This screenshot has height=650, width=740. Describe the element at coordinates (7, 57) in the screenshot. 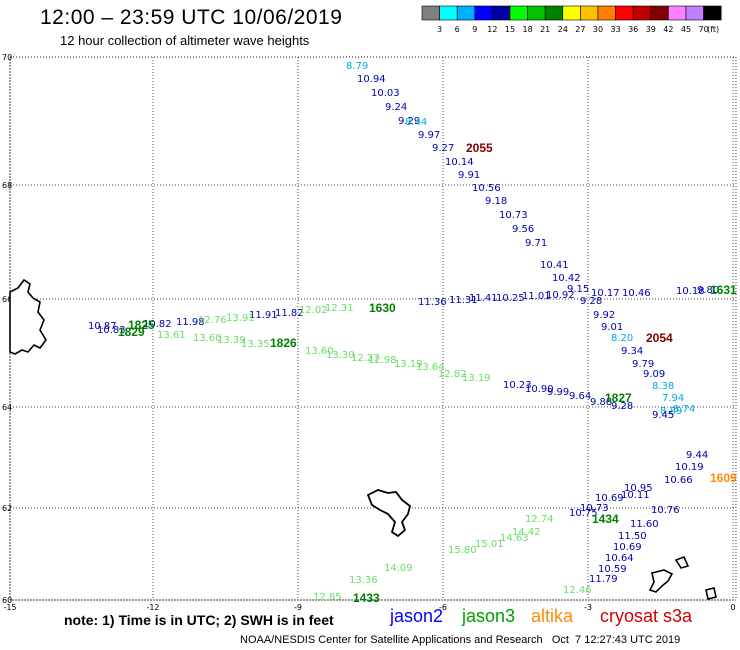

I see `y-tick-label: 70` at that location.